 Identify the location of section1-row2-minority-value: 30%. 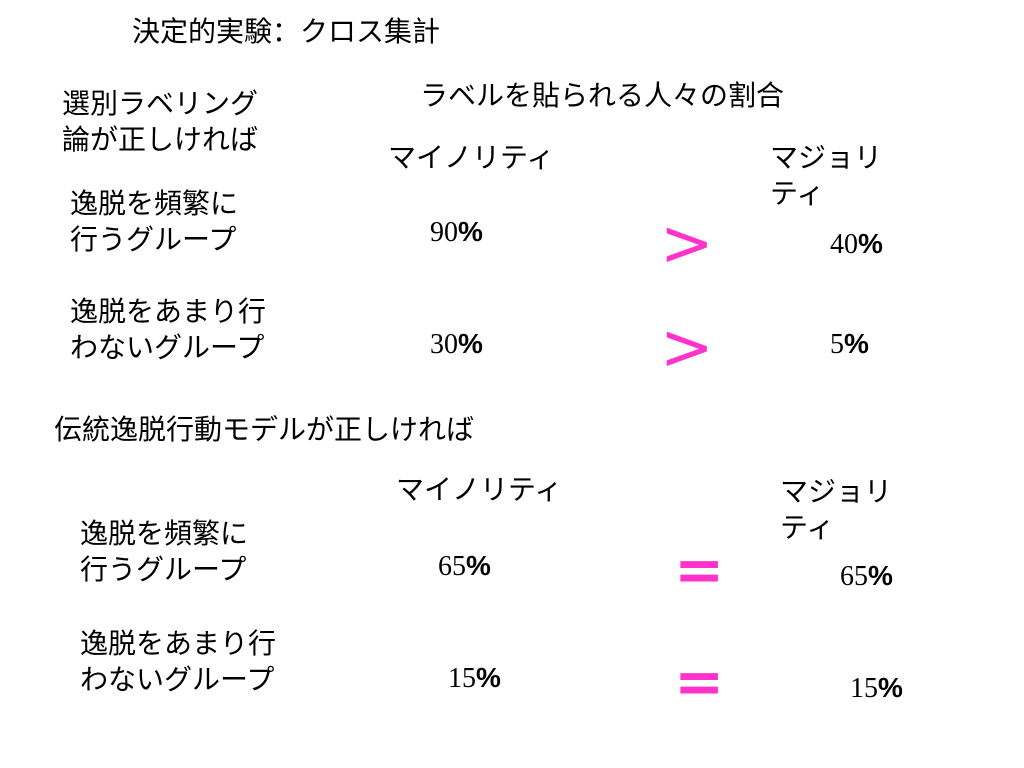
(456, 344).